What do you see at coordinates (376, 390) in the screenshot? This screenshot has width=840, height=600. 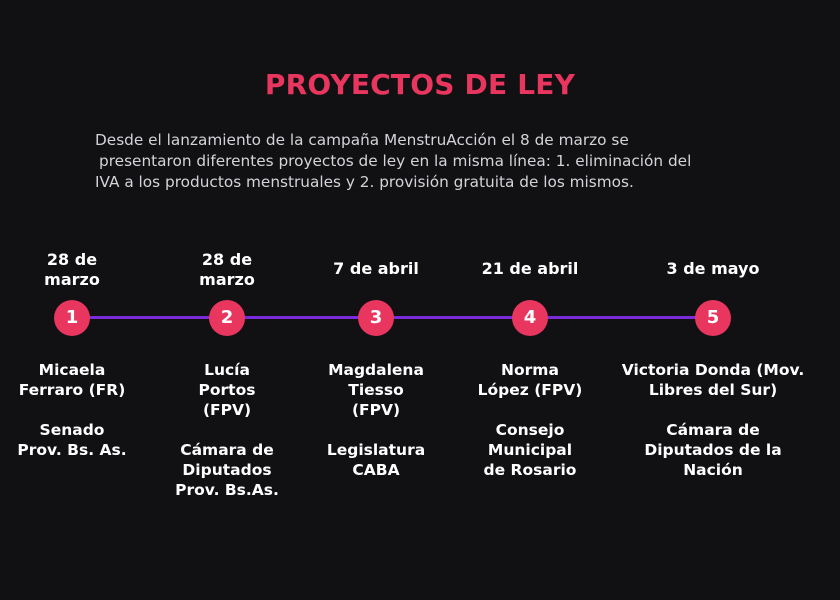 I see `event-person: Magdalena Tiesso (FPV)` at bounding box center [376, 390].